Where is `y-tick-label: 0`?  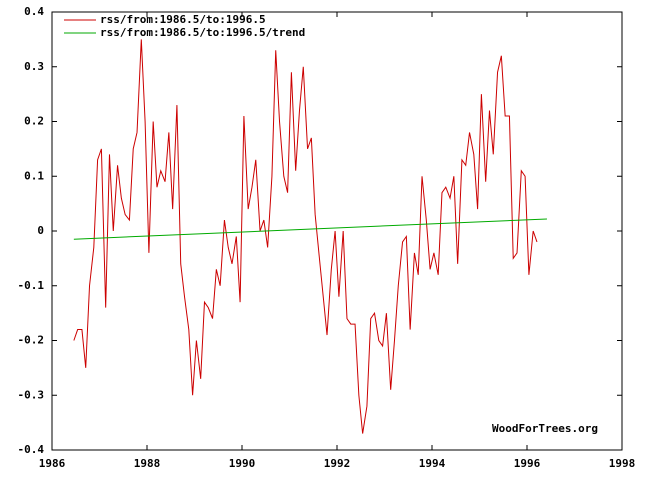
y-tick-label: 0 is located at coordinates (40, 230).